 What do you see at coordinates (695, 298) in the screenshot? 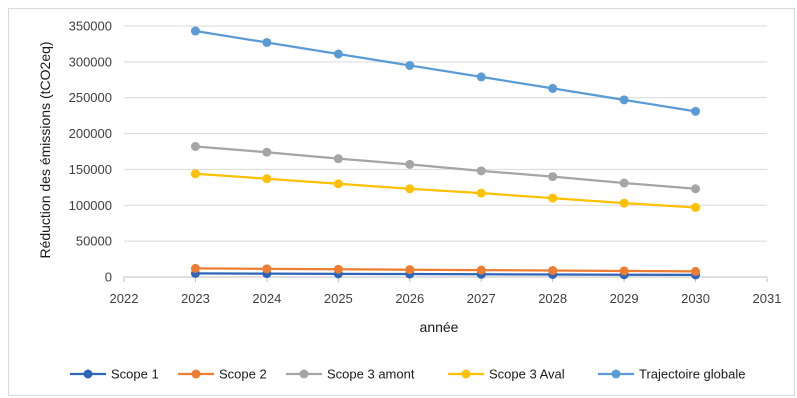
I see `x-tick-label: 2030` at bounding box center [695, 298].